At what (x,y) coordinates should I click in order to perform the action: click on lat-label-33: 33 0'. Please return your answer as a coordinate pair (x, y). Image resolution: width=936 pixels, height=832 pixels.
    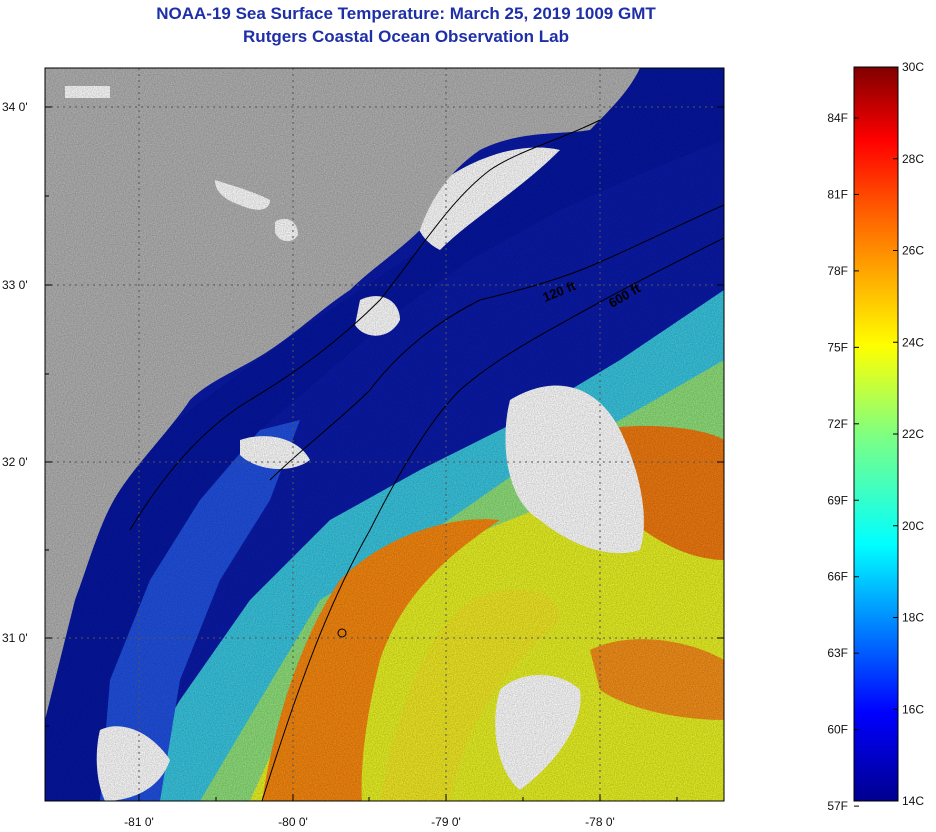
    Looking at the image, I should click on (15, 285).